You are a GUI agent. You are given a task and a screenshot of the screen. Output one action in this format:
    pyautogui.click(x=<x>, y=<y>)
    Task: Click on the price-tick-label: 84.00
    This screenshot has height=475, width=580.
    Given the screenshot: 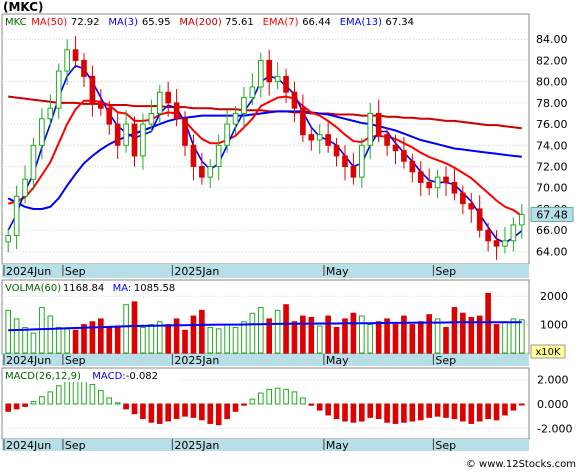 What is the action you would take?
    pyautogui.click(x=552, y=39)
    